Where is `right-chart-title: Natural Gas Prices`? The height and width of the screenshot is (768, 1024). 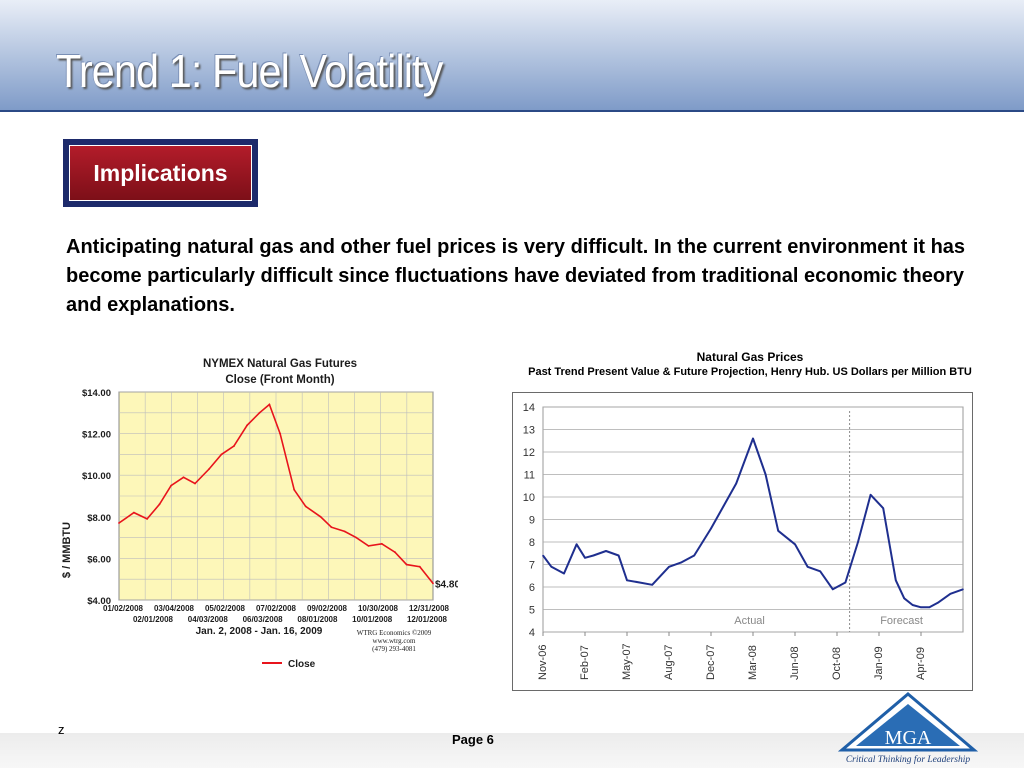 right-chart-title: Natural Gas Prices is located at coordinates (750, 357).